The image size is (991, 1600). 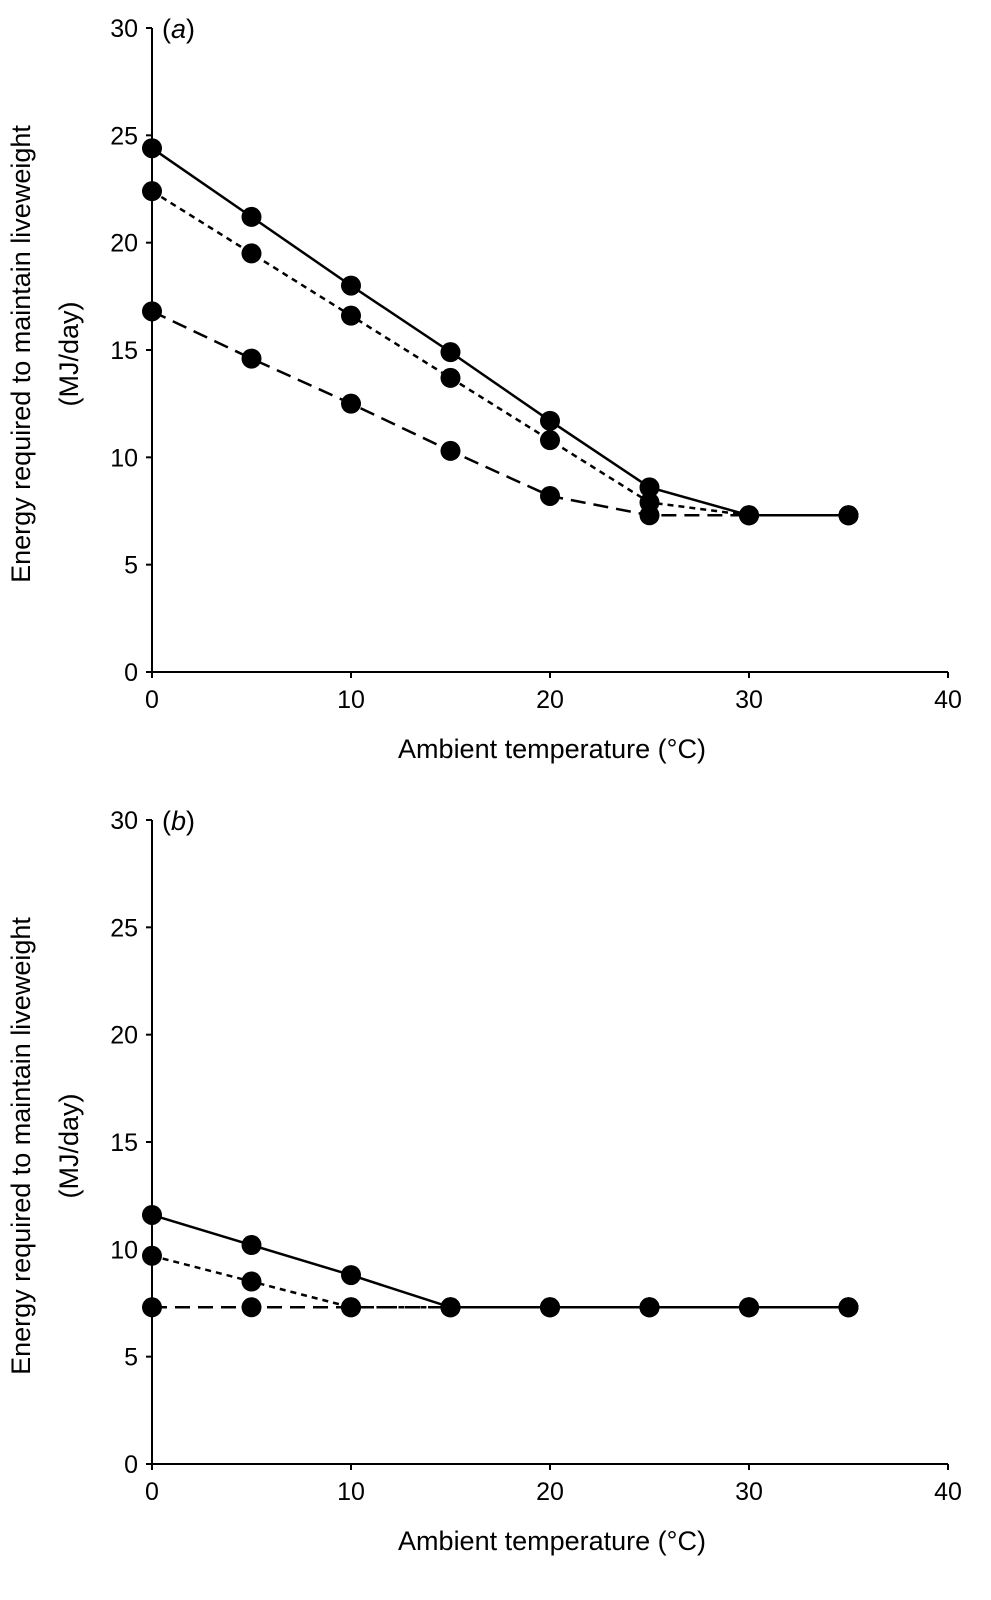 I want to click on series-line-dotted, so click(x=500, y=353).